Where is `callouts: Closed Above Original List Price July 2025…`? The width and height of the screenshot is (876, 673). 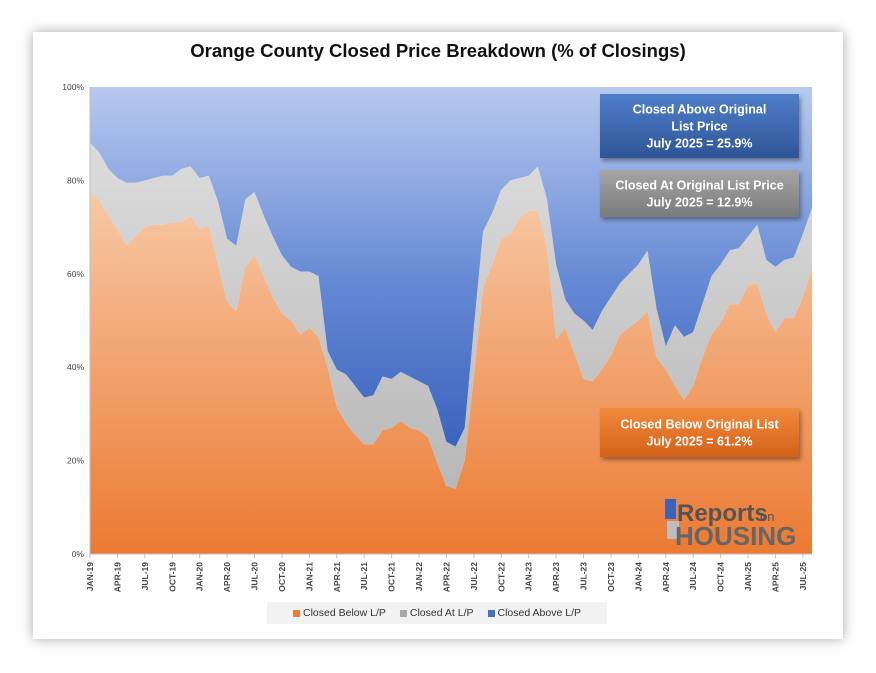
callouts: Closed Above Original List Price July 2025… is located at coordinates (699, 275).